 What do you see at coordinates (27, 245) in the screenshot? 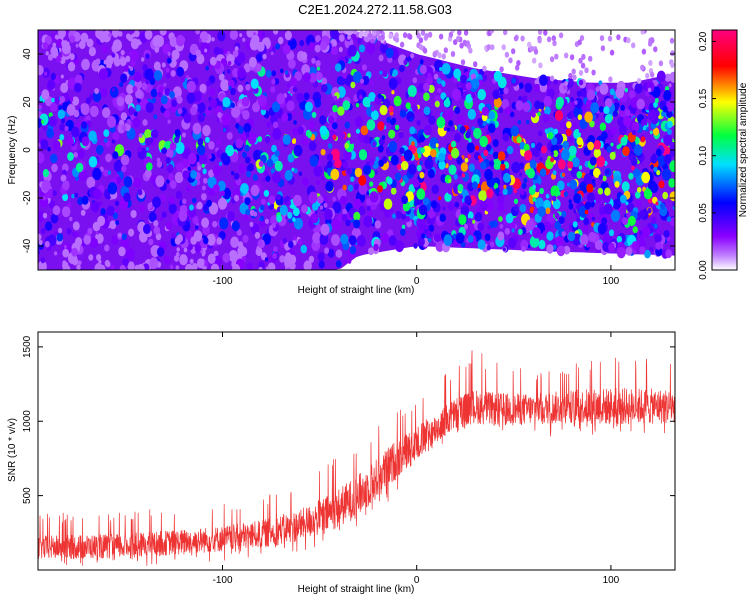
I see `y-tick-label: -40` at bounding box center [27, 245].